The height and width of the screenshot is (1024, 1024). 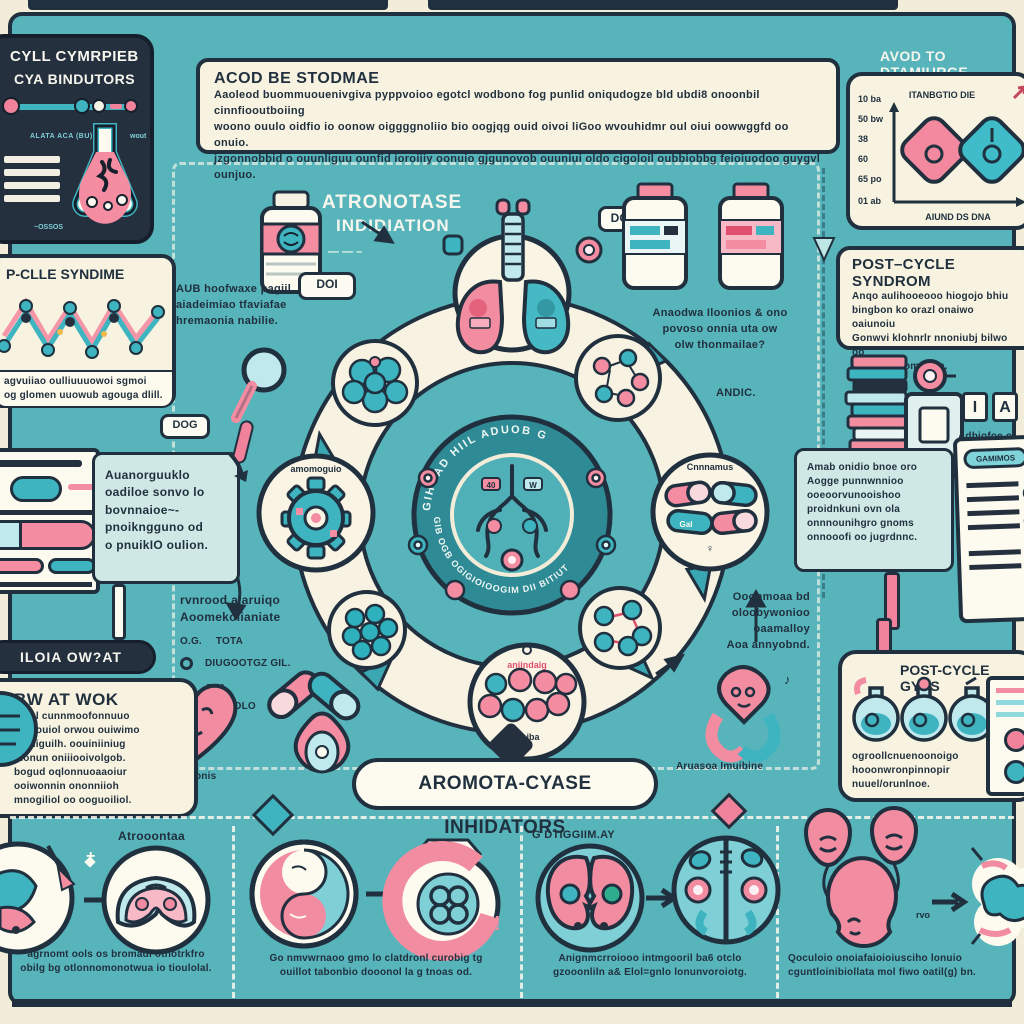 I want to click on bw-line2: ooinouiol orwou ouiwimo, so click(x=77, y=730).